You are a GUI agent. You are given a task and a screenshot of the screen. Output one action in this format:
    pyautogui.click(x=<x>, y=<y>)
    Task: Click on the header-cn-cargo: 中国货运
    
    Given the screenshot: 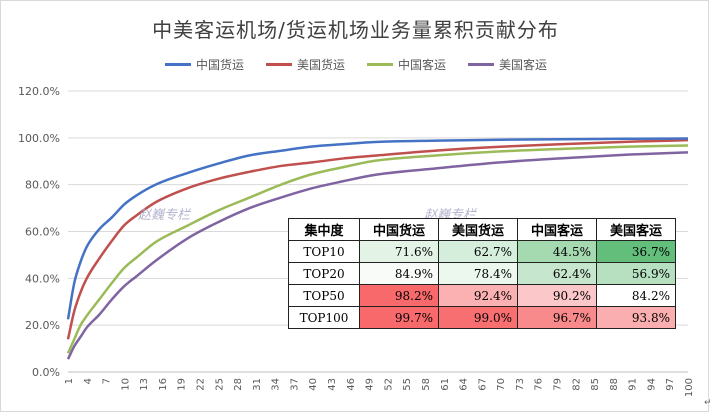 What is the action you would take?
    pyautogui.click(x=399, y=229)
    